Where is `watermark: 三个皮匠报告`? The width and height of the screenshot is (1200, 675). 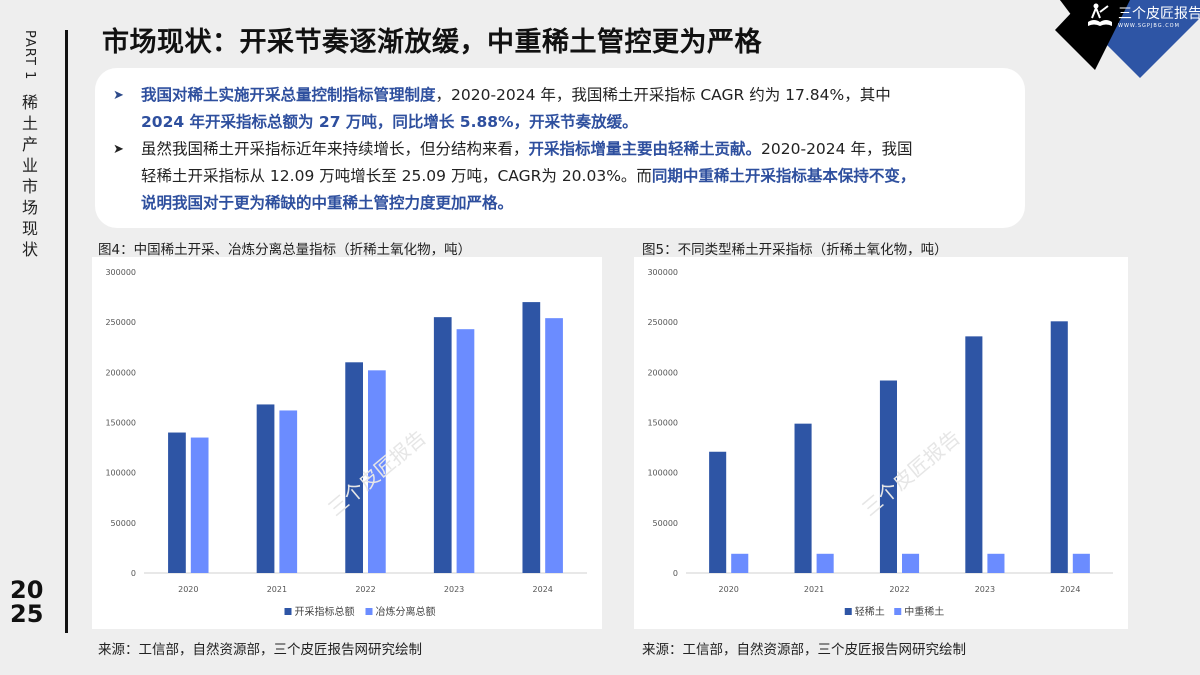
watermark: 三个皮匠报告 is located at coordinates (910, 473).